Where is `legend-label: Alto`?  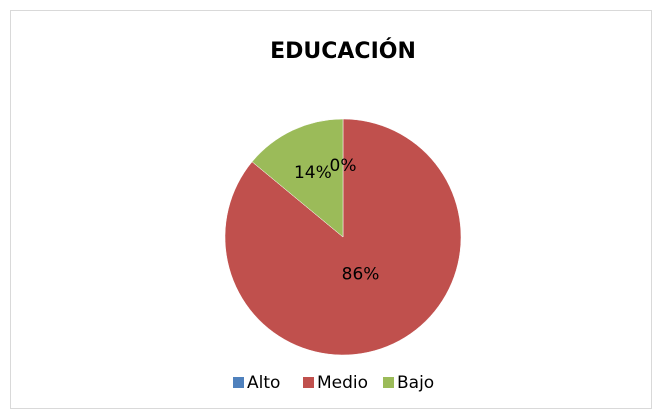 legend-label: Alto is located at coordinates (263, 383).